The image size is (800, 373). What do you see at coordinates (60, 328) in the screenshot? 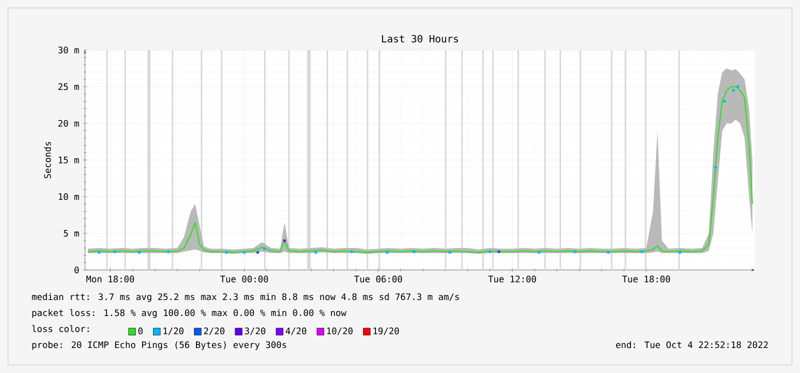
I see `legend-title: loss color:` at bounding box center [60, 328].